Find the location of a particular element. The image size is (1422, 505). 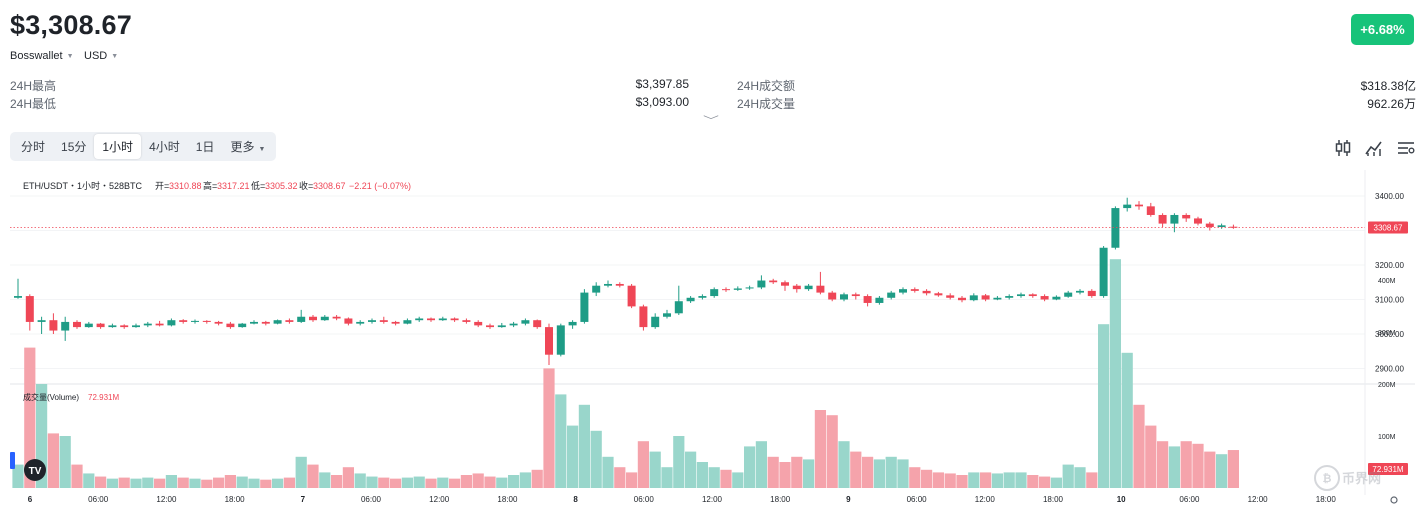

volume-tag-bg is located at coordinates (1388, 469).